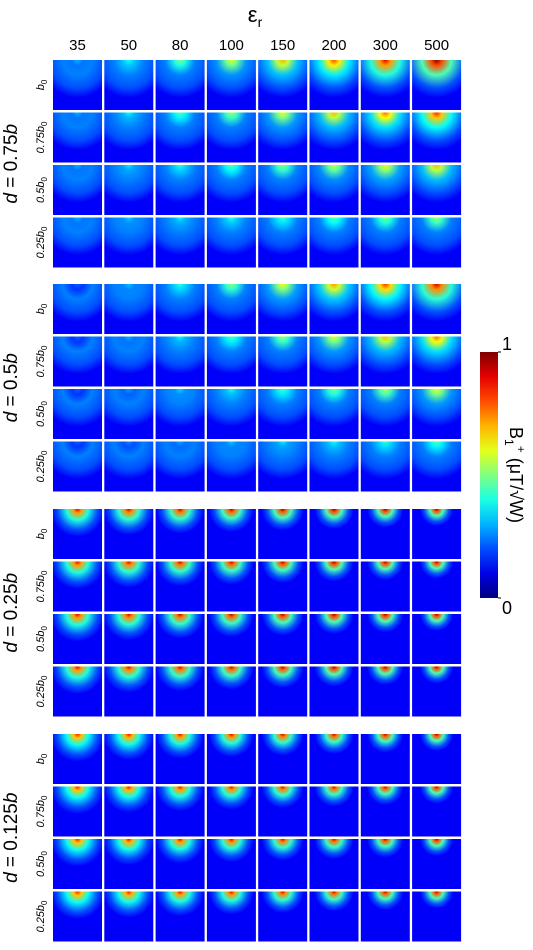 This screenshot has width=533, height=950. Describe the element at coordinates (521, 449) in the screenshot. I see `colorbar-label-sup: +` at that location.